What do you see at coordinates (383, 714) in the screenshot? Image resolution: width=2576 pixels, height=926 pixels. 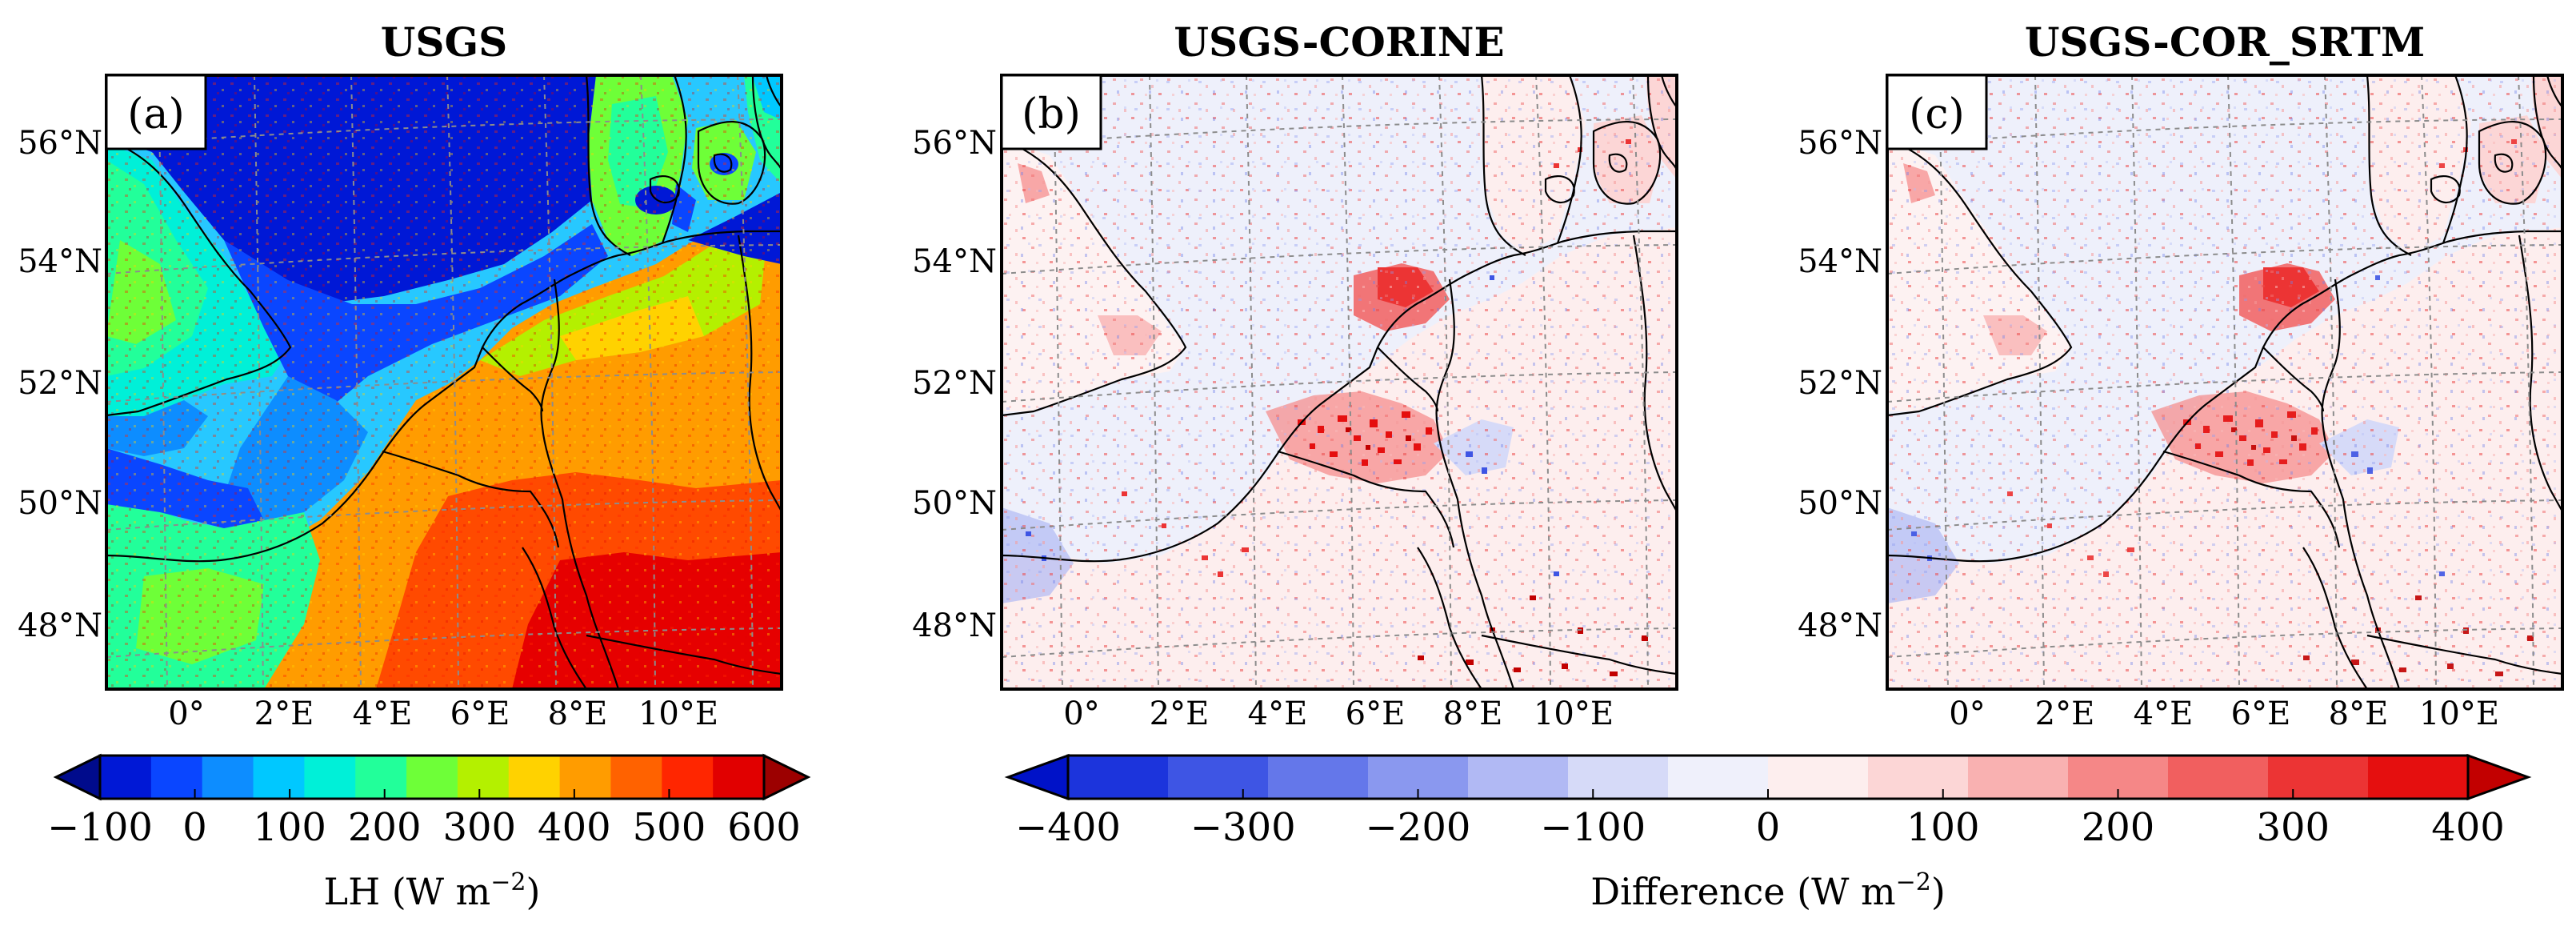 I see `lon-label-a-4: 4°E` at bounding box center [383, 714].